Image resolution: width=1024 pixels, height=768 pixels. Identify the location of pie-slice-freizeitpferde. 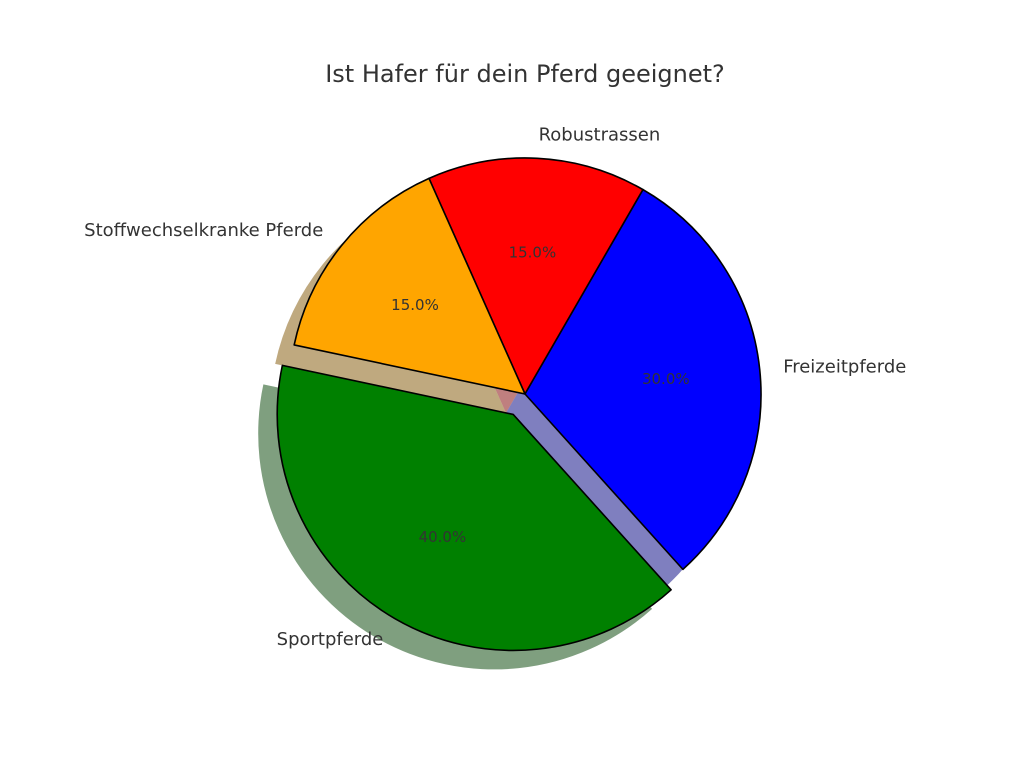
(643, 379).